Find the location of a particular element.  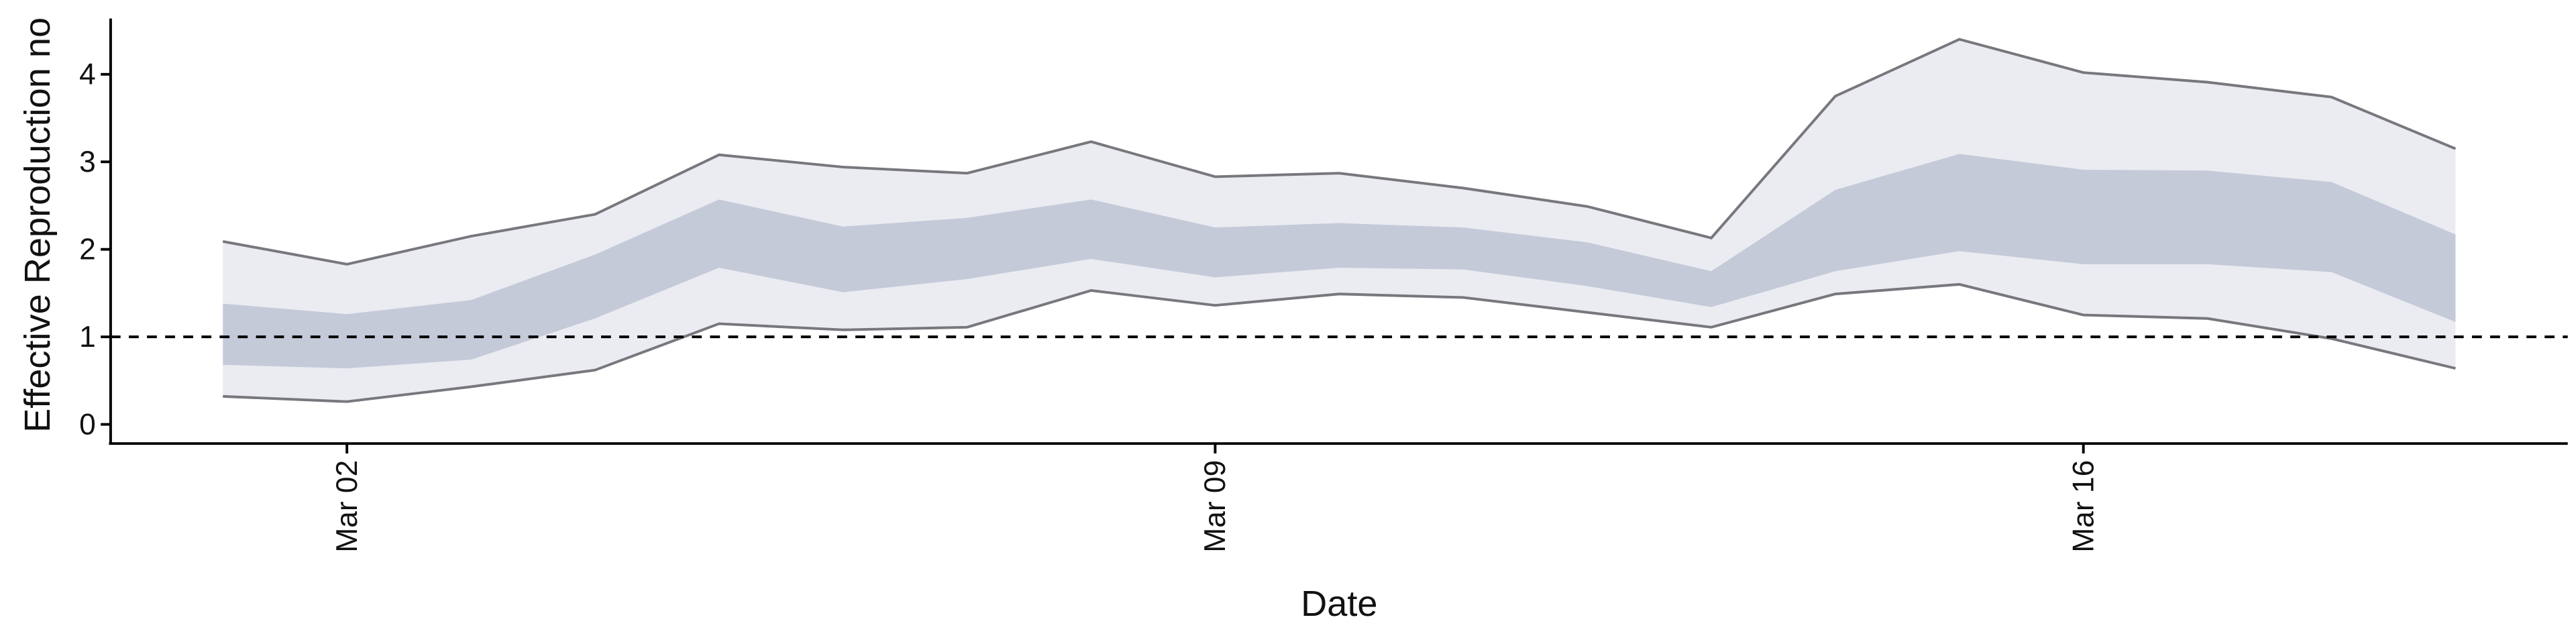

y-tick-label: 1 is located at coordinates (87, 337).